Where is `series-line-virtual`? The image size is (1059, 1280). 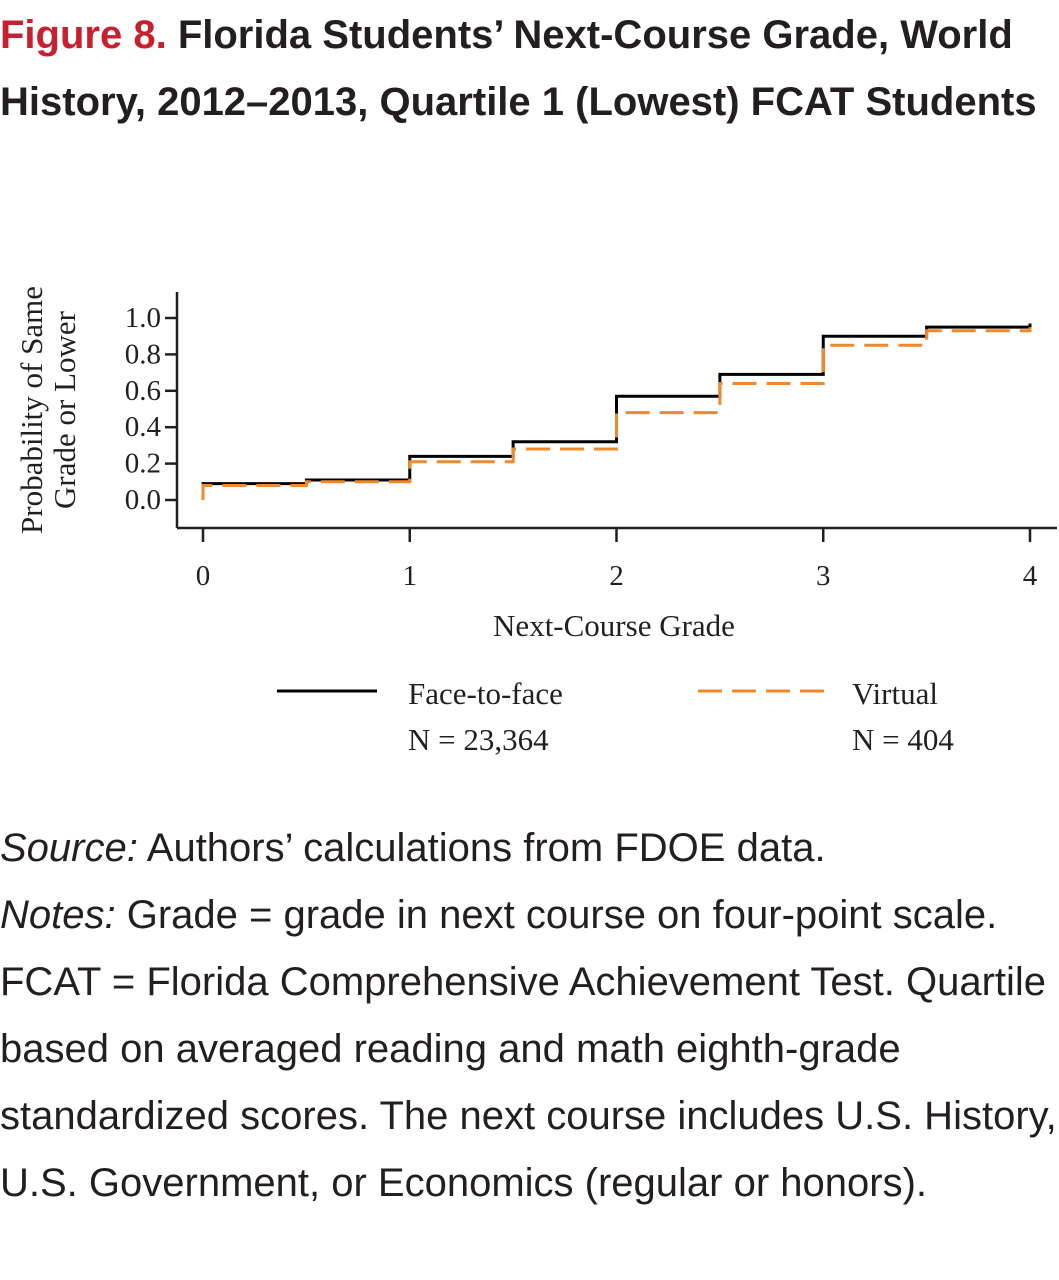 series-line-virtual is located at coordinates (616, 413).